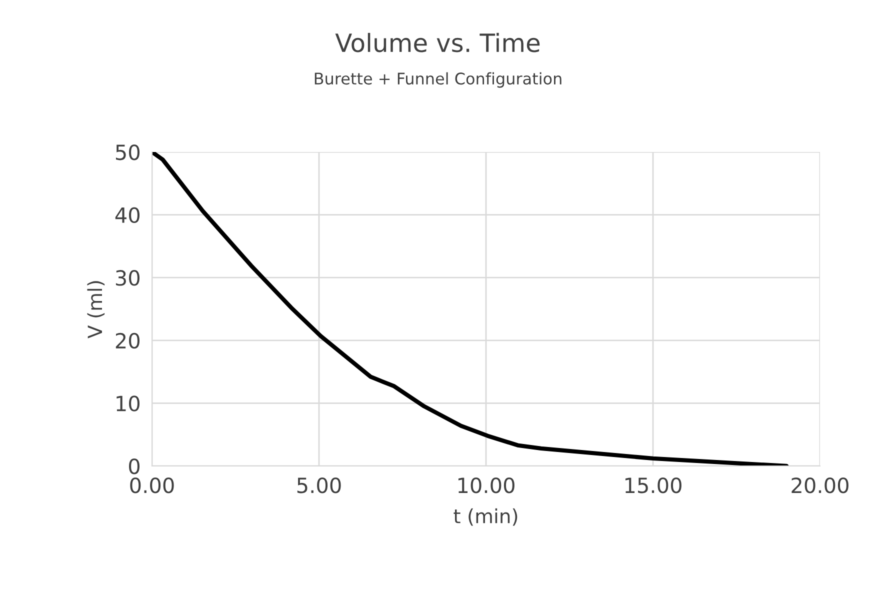 The width and height of the screenshot is (876, 599). What do you see at coordinates (653, 485) in the screenshot?
I see `x-tick-label: 15.00` at bounding box center [653, 485].